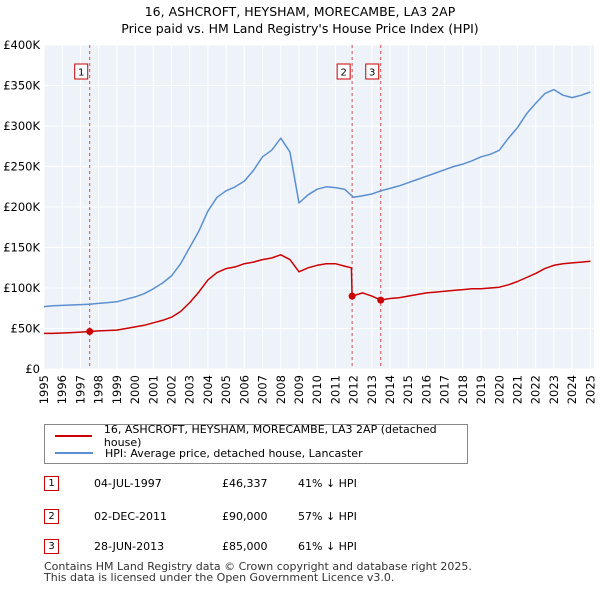  I want to click on table-row: 1 04-JUL-1997 £46,337 41% ↓ HPI, so click(244, 485).